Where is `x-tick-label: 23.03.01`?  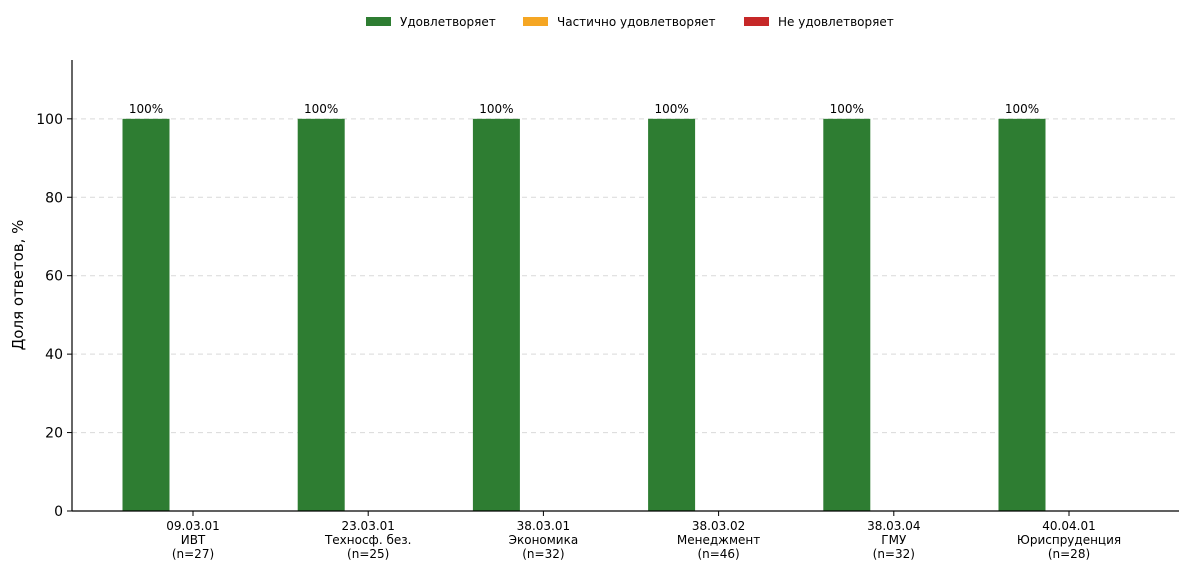
x-tick-label: 23.03.01 is located at coordinates (367, 526).